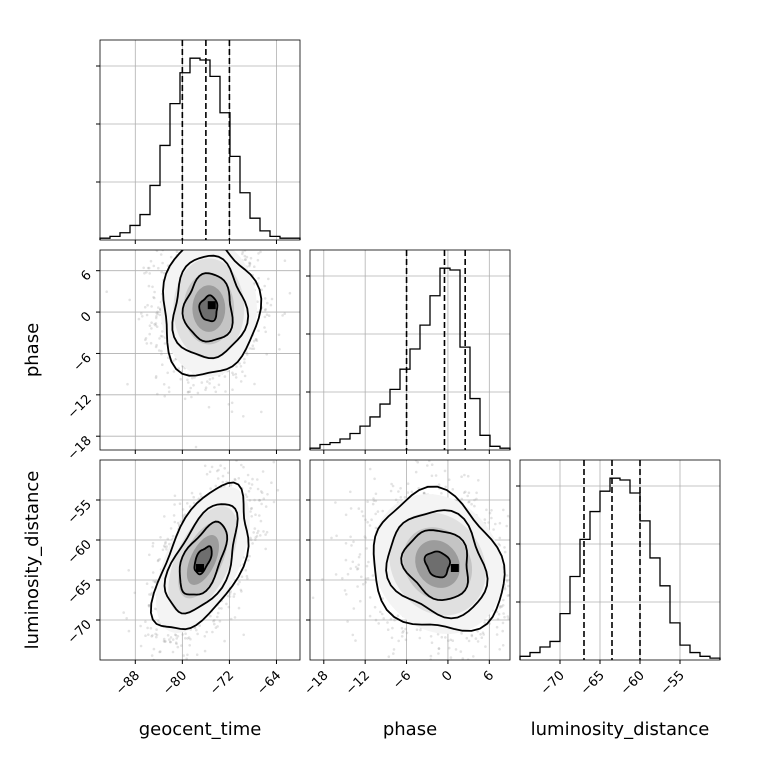 This screenshot has height=760, width=760. I want to click on x-tick-label: −65, so click(593, 683).